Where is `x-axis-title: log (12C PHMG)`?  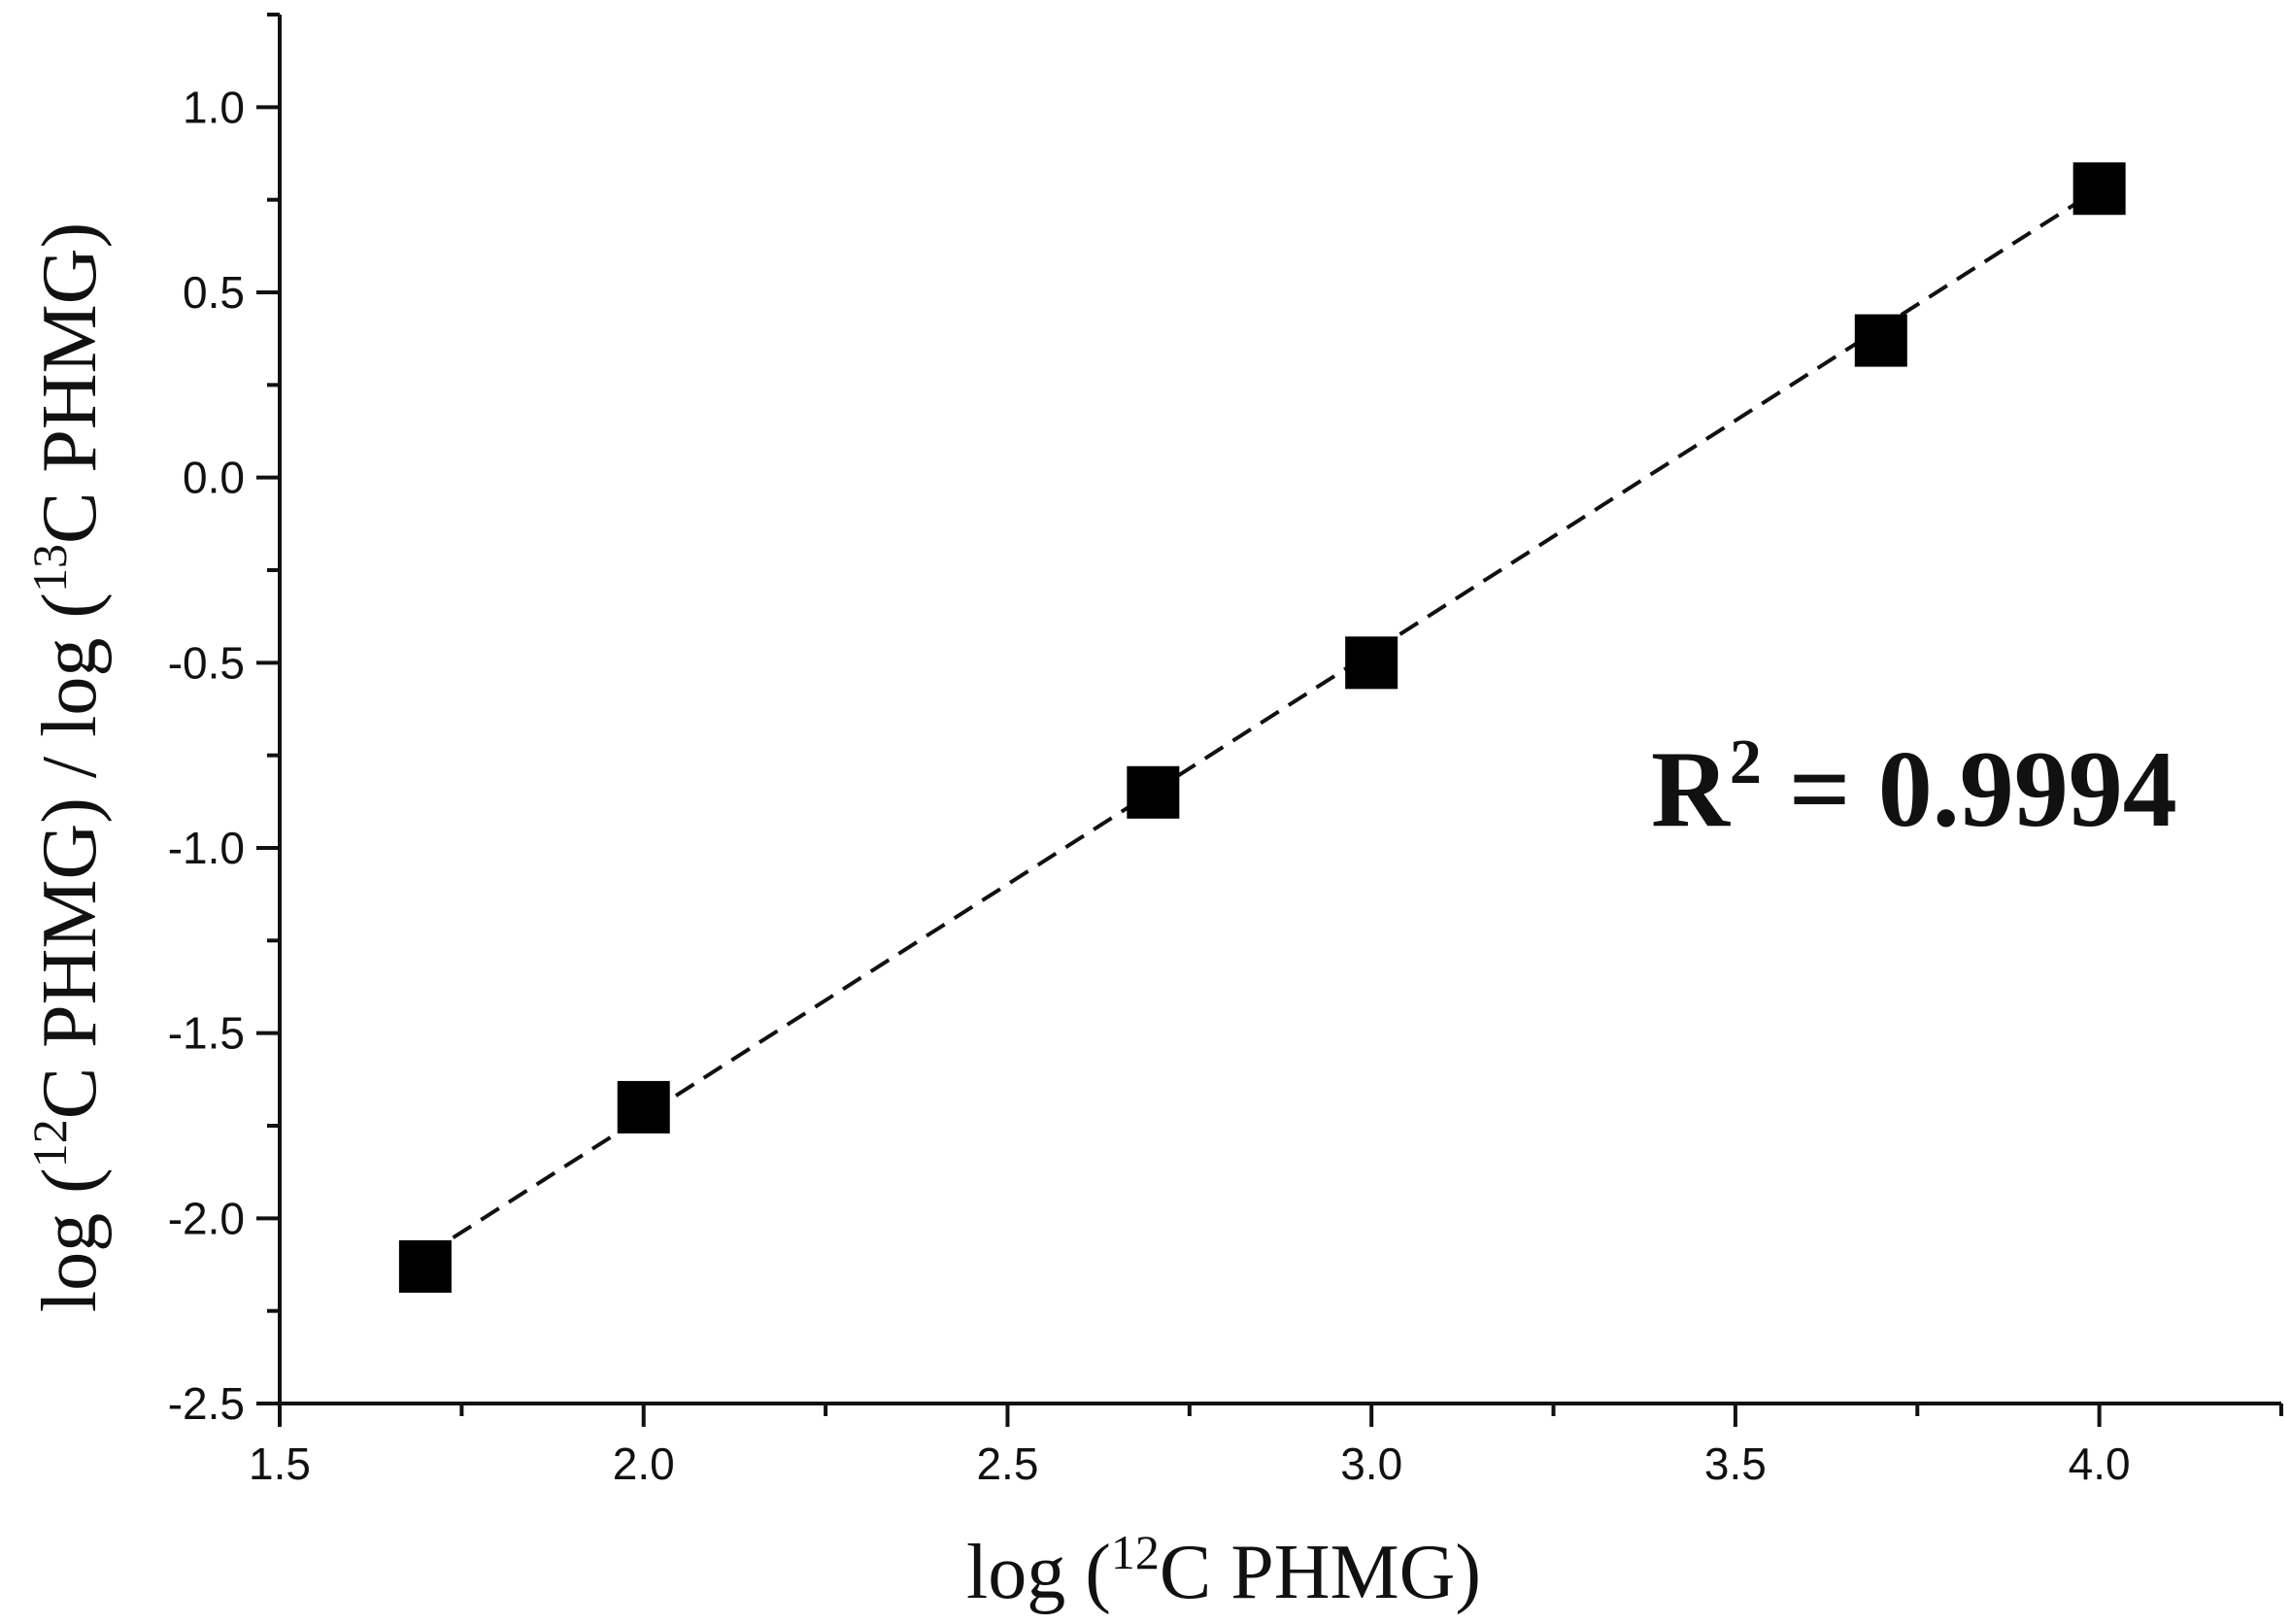 x-axis-title: log (12C PHMG) is located at coordinates (1223, 1570).